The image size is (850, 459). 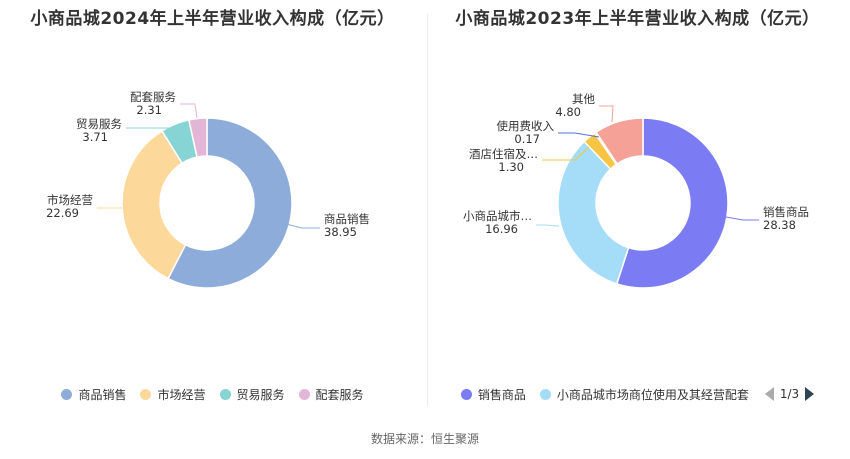 What do you see at coordinates (501, 394) in the screenshot?
I see `legend-label: 销售商品` at bounding box center [501, 394].